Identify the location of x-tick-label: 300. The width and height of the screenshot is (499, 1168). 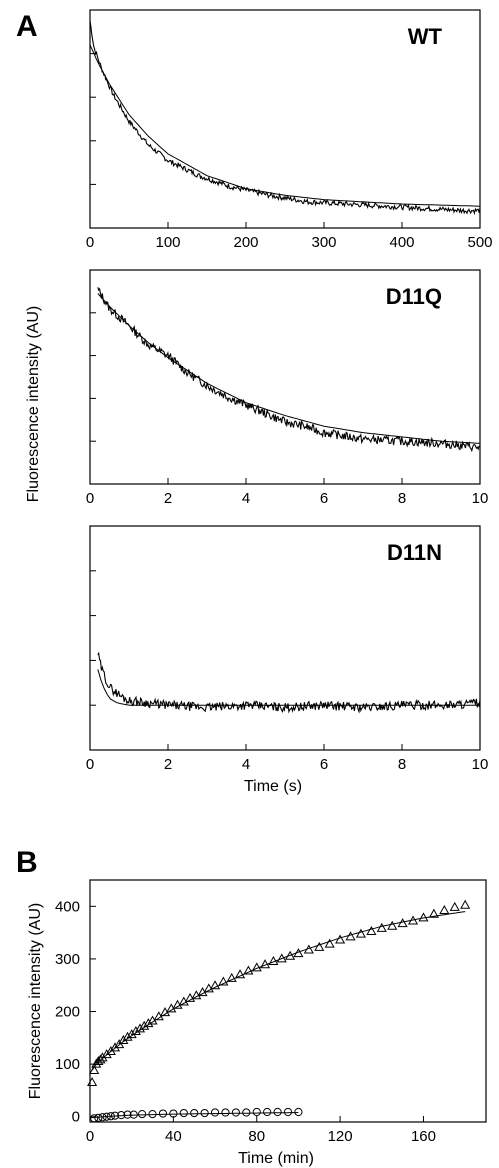
(323, 242).